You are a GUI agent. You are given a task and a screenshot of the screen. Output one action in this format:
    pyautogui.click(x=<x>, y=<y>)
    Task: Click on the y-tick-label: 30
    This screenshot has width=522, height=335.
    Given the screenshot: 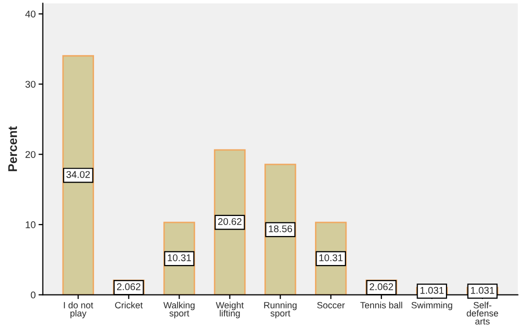 What is the action you would take?
    pyautogui.click(x=30, y=84)
    